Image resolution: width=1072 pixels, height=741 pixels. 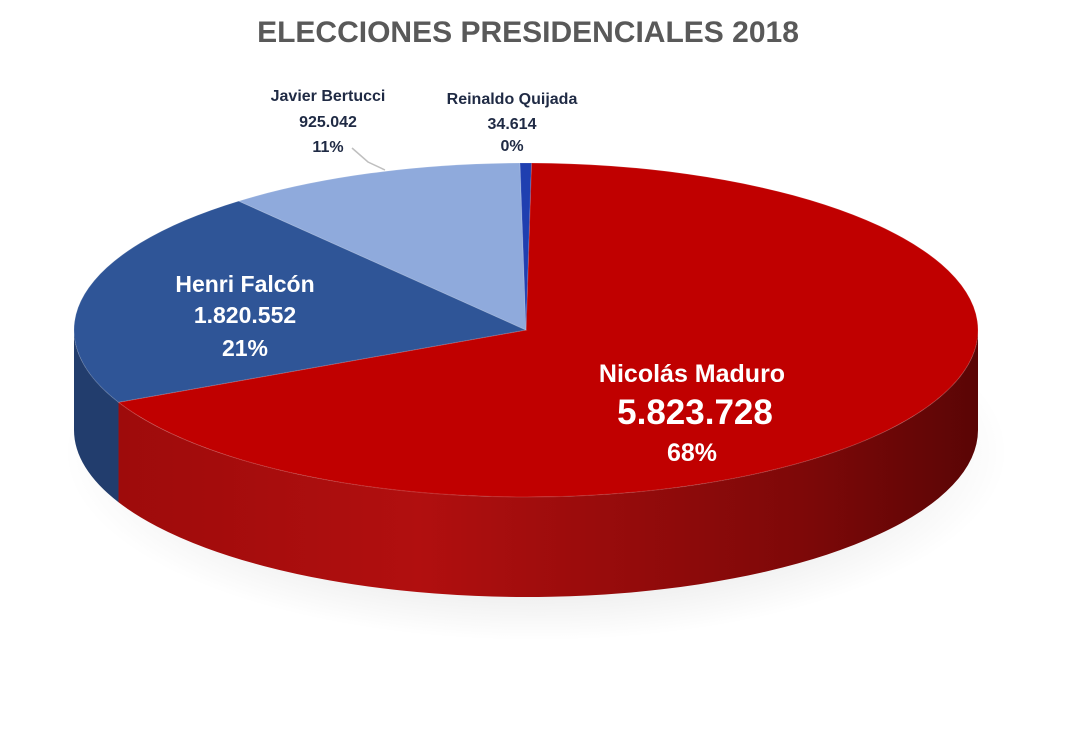 What do you see at coordinates (512, 124) in the screenshot?
I see `label-value-quijada: 34.614` at bounding box center [512, 124].